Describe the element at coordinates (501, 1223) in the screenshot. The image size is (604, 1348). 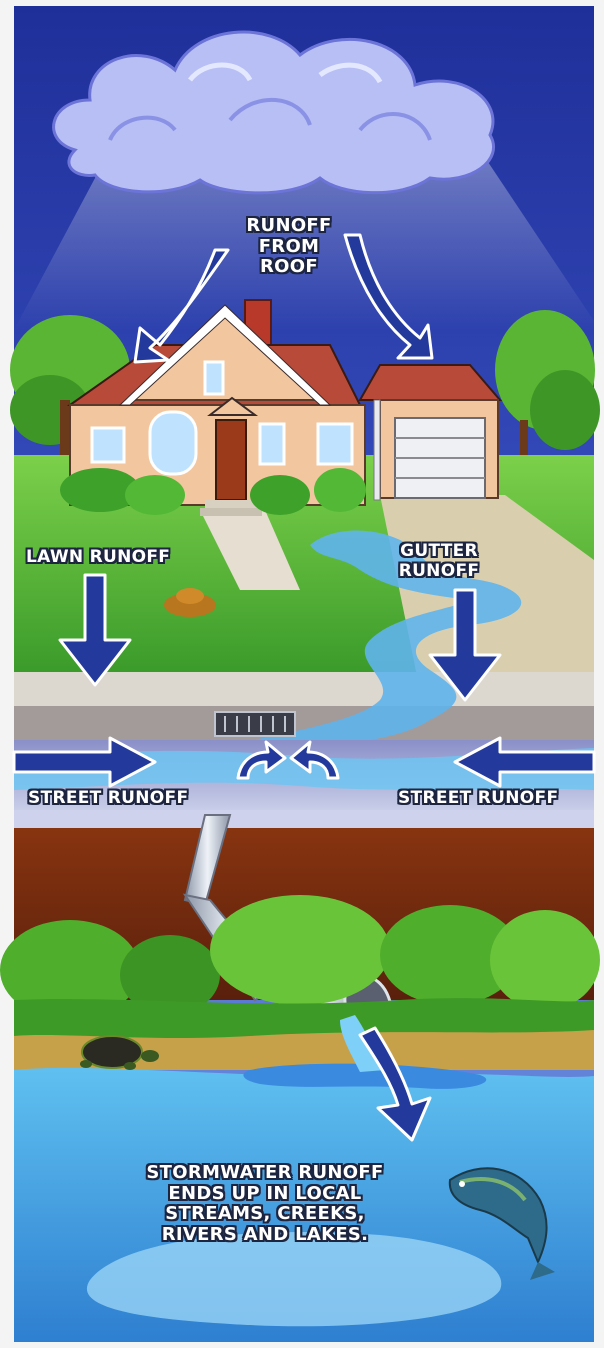
I see `fish-icon` at that location.